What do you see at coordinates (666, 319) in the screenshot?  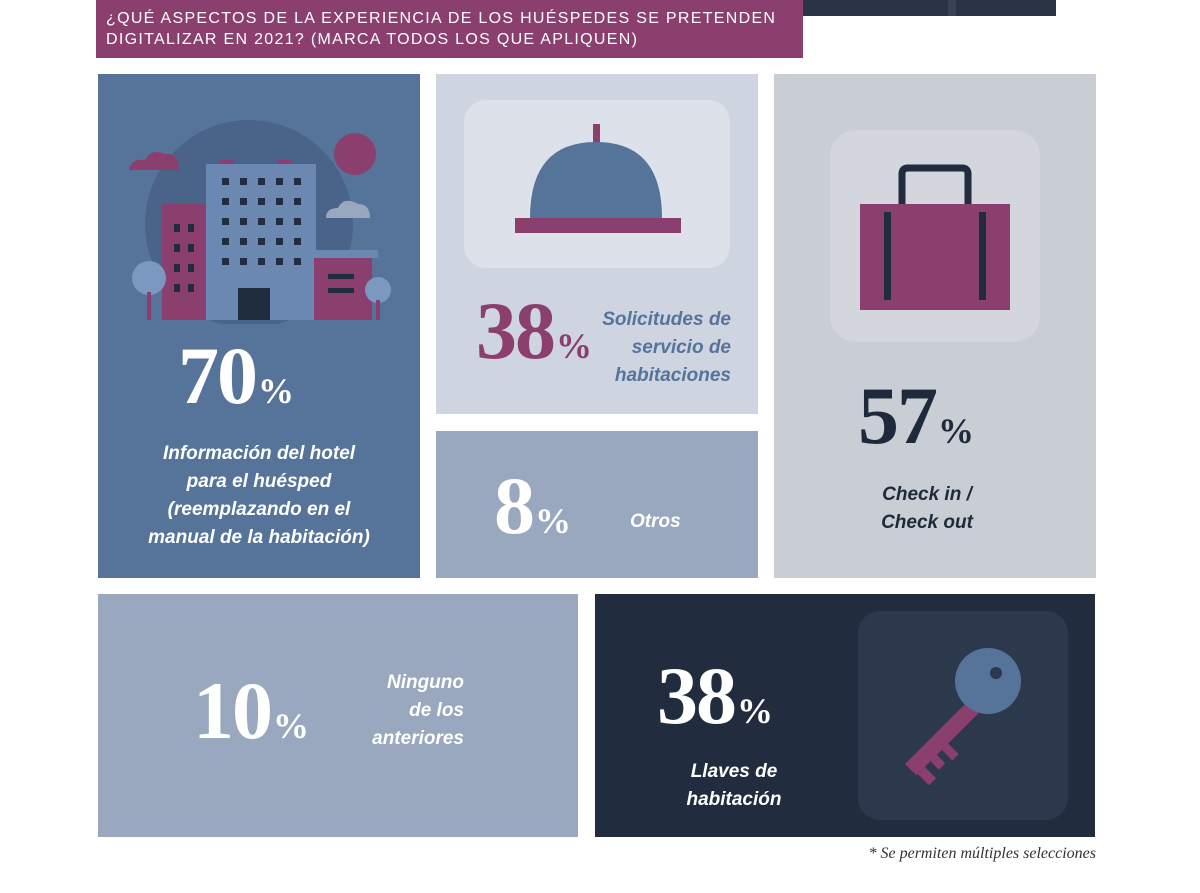 I see `stat-label-line: Solicitudes de` at bounding box center [666, 319].